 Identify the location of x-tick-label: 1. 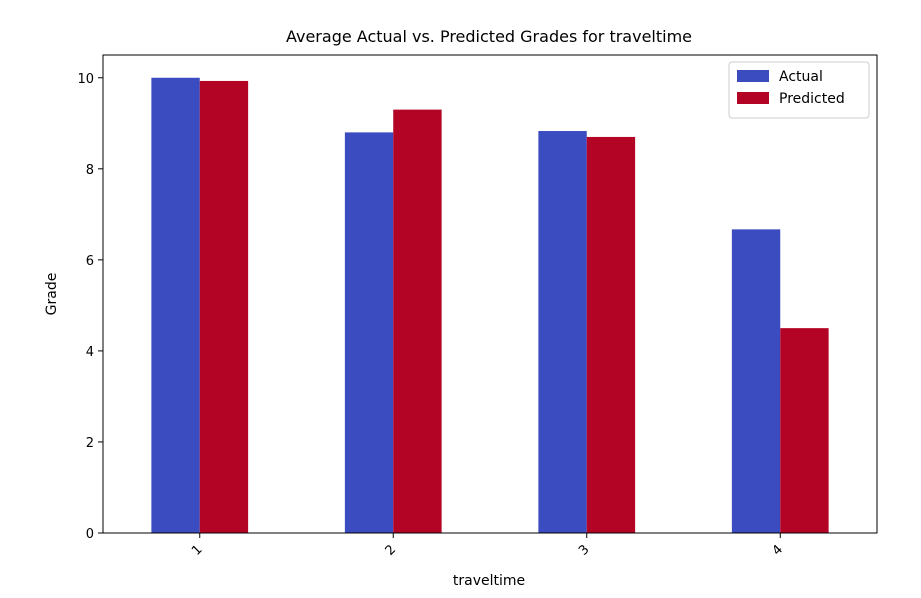
(197, 550).